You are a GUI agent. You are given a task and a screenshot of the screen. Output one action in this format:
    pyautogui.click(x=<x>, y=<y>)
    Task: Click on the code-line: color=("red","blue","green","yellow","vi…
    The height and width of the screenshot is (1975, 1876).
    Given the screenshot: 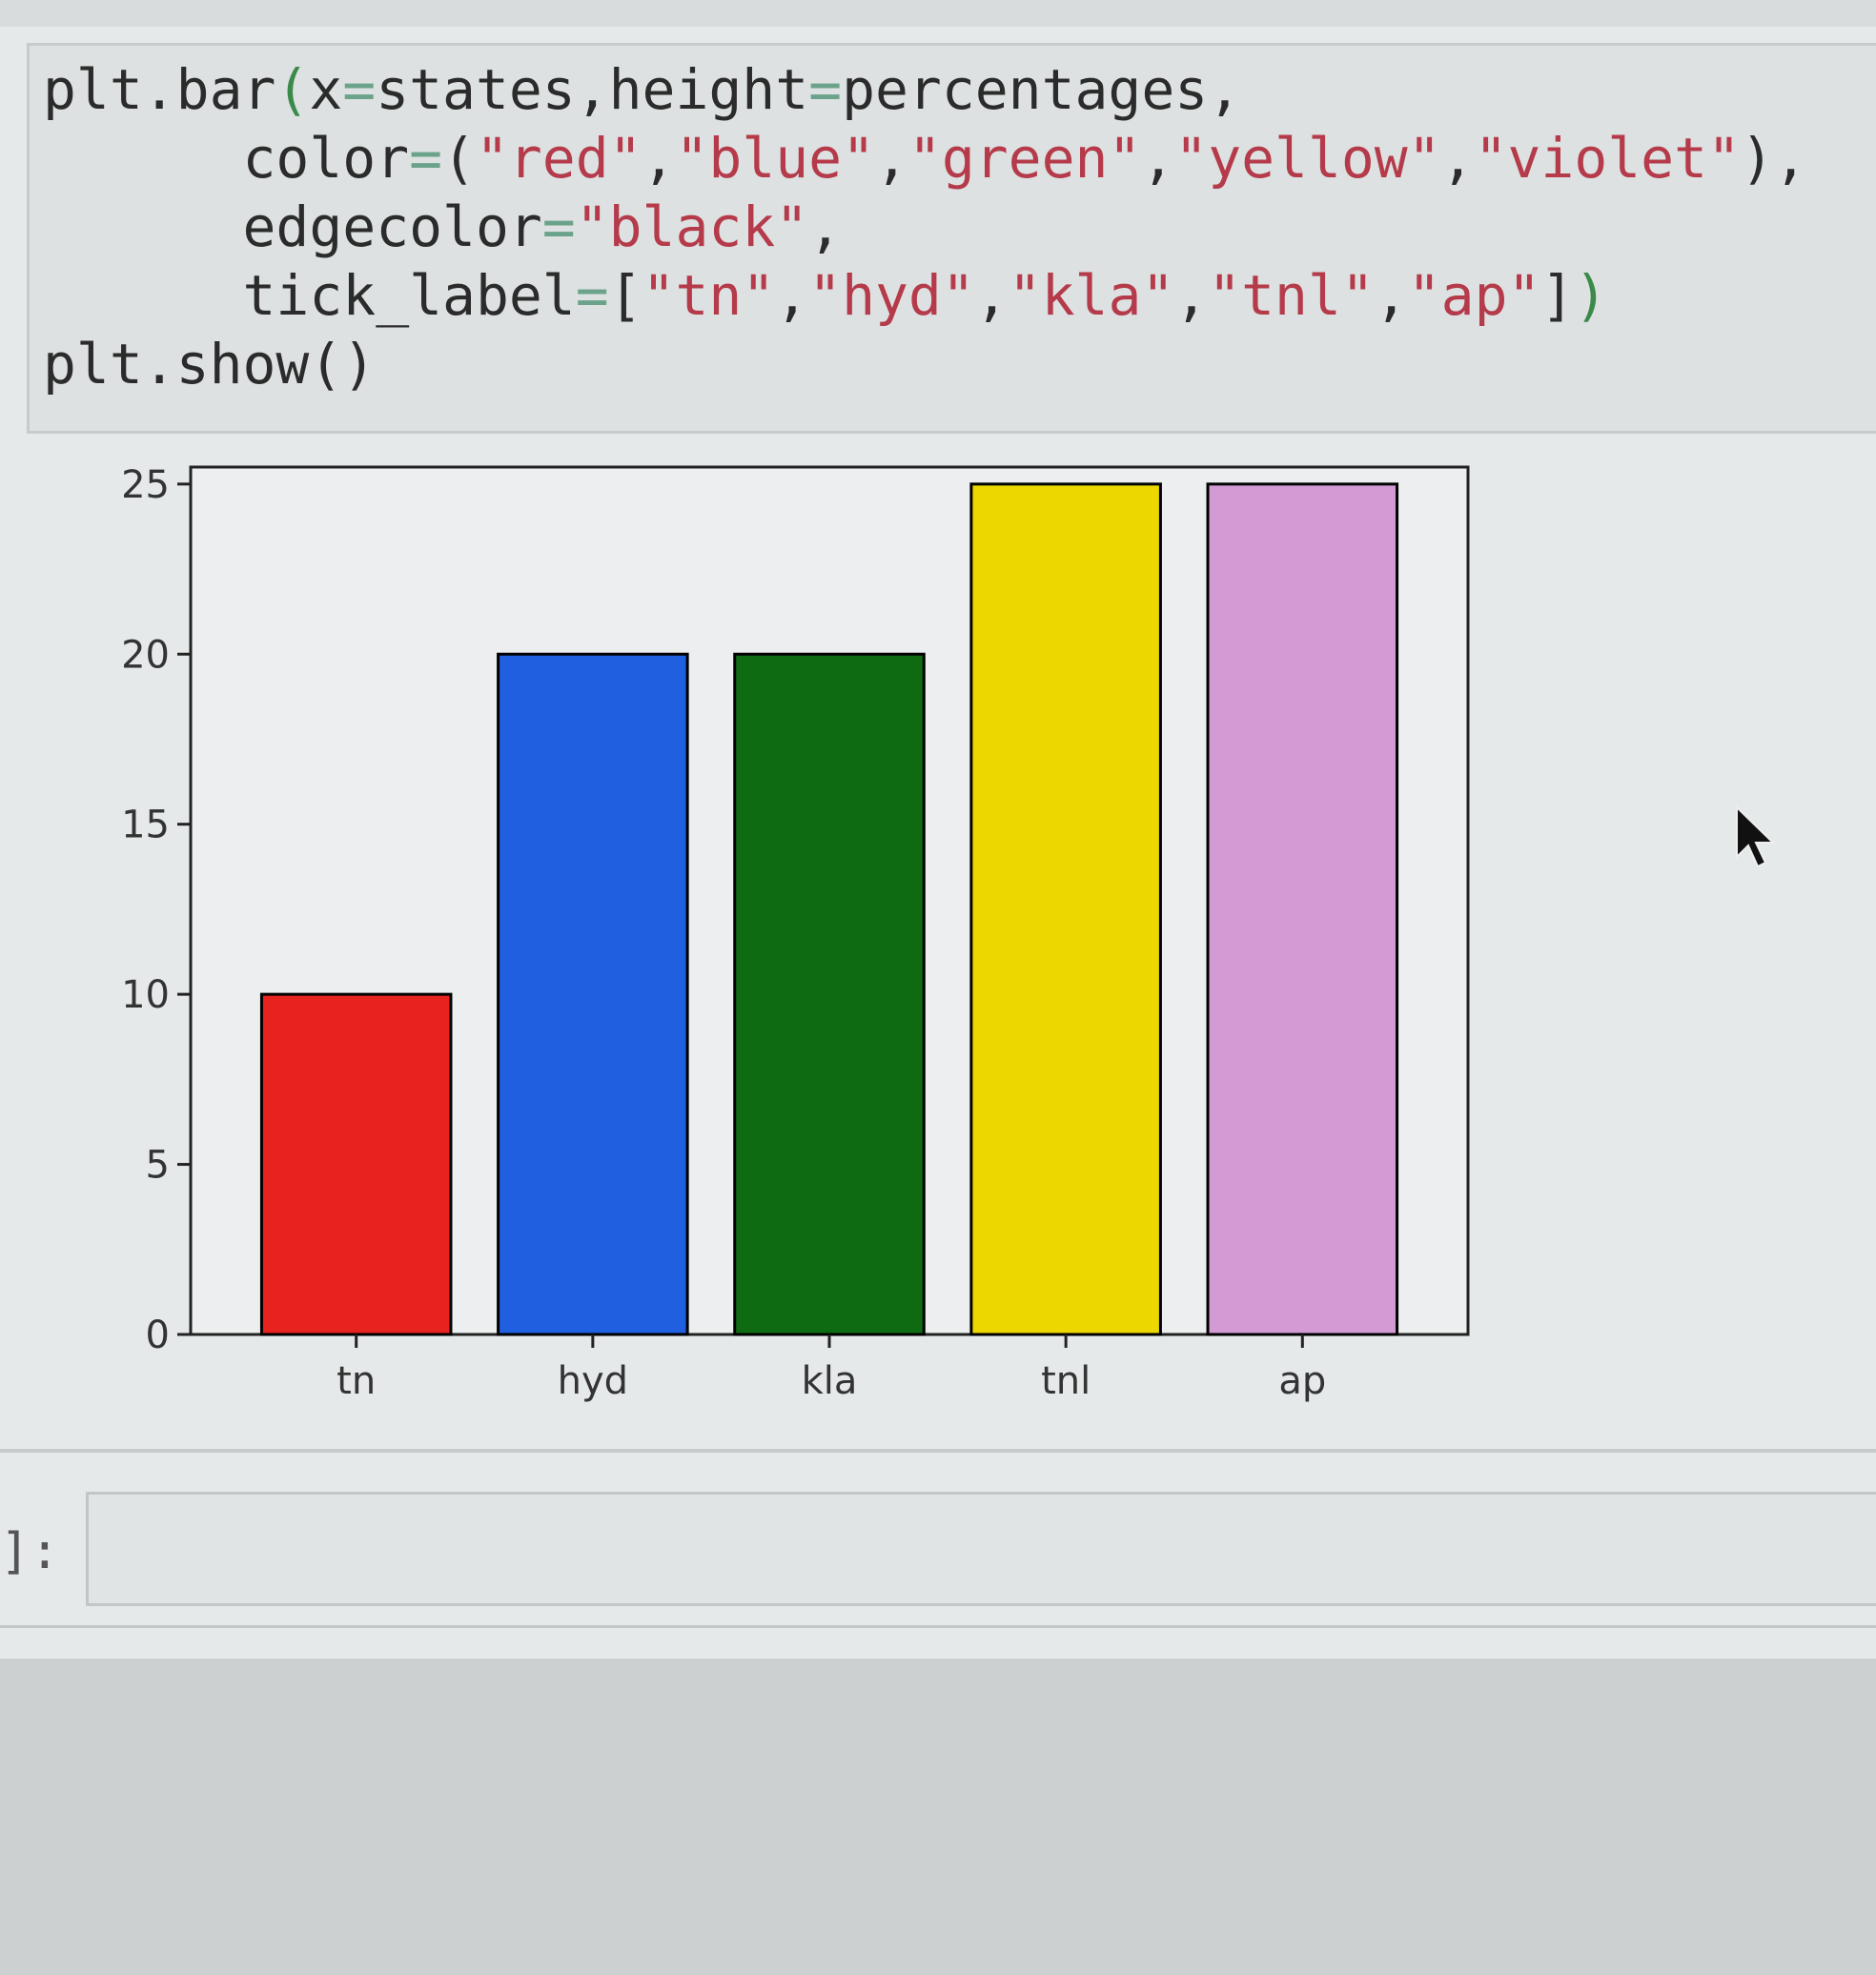 What is the action you would take?
    pyautogui.click(x=925, y=158)
    